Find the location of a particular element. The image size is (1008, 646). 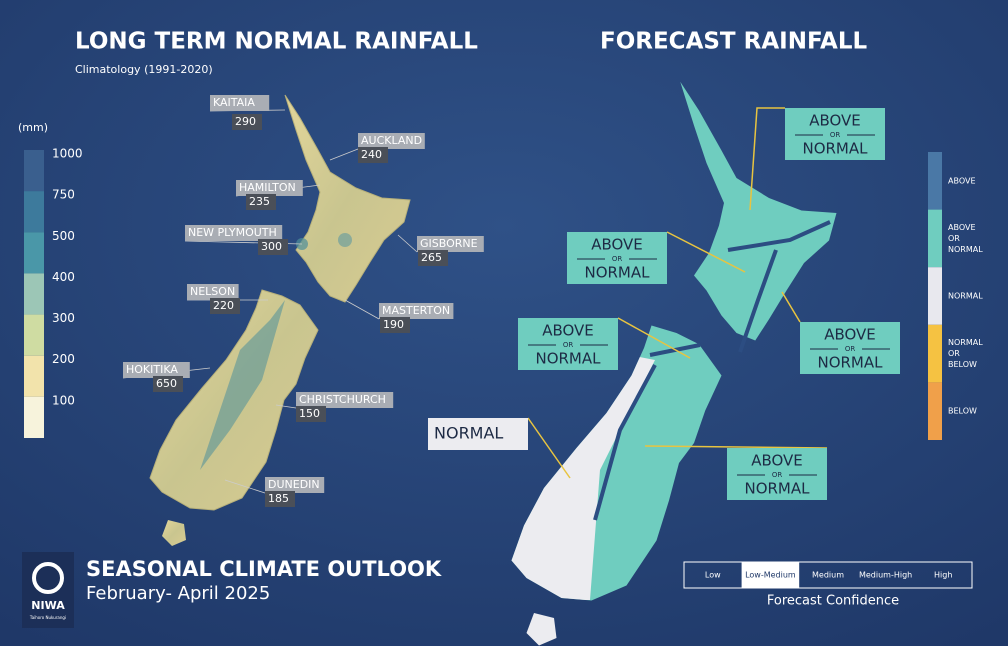

city-value: 240 is located at coordinates (371, 154).